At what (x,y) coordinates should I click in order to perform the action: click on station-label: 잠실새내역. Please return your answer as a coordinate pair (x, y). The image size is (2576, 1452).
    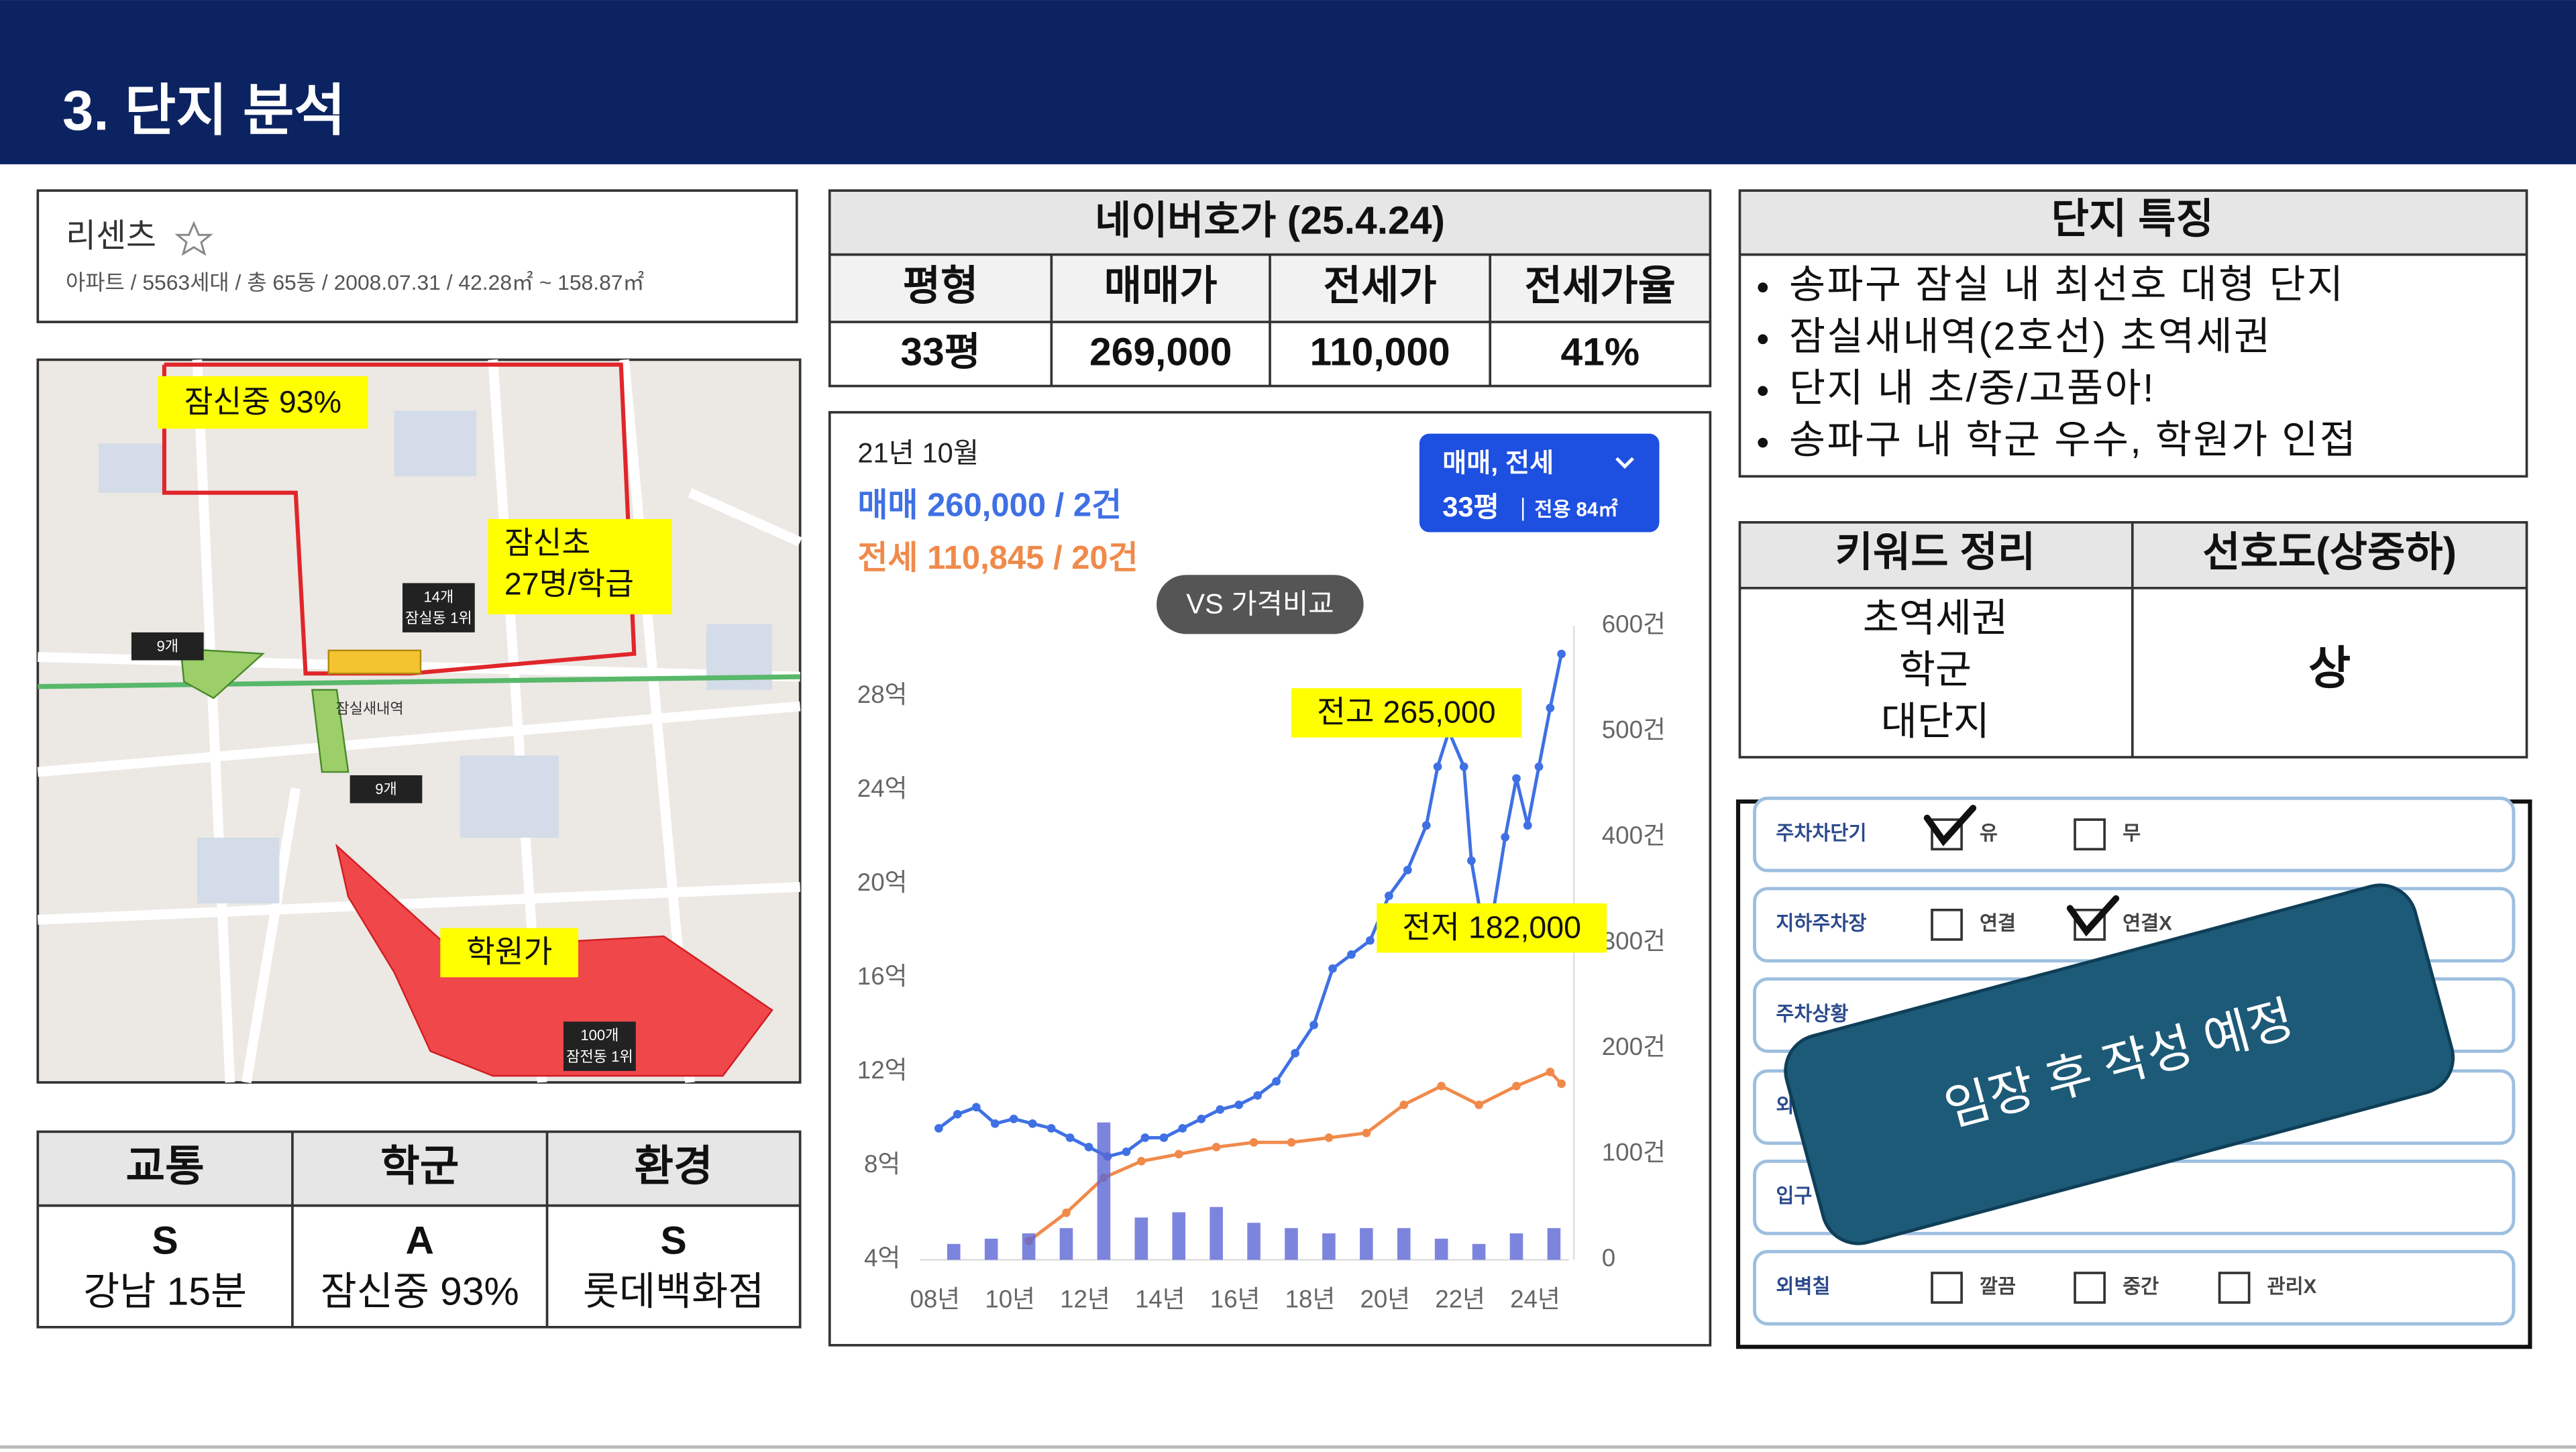
    Looking at the image, I should click on (369, 708).